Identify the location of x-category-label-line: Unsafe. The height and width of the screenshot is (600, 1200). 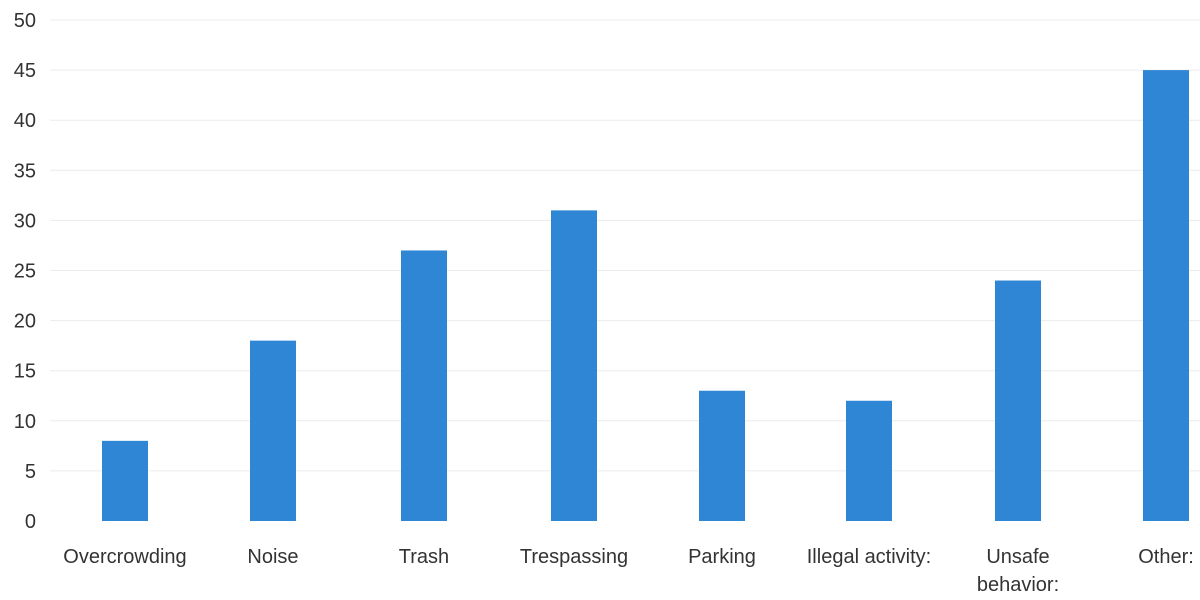
(1017, 557).